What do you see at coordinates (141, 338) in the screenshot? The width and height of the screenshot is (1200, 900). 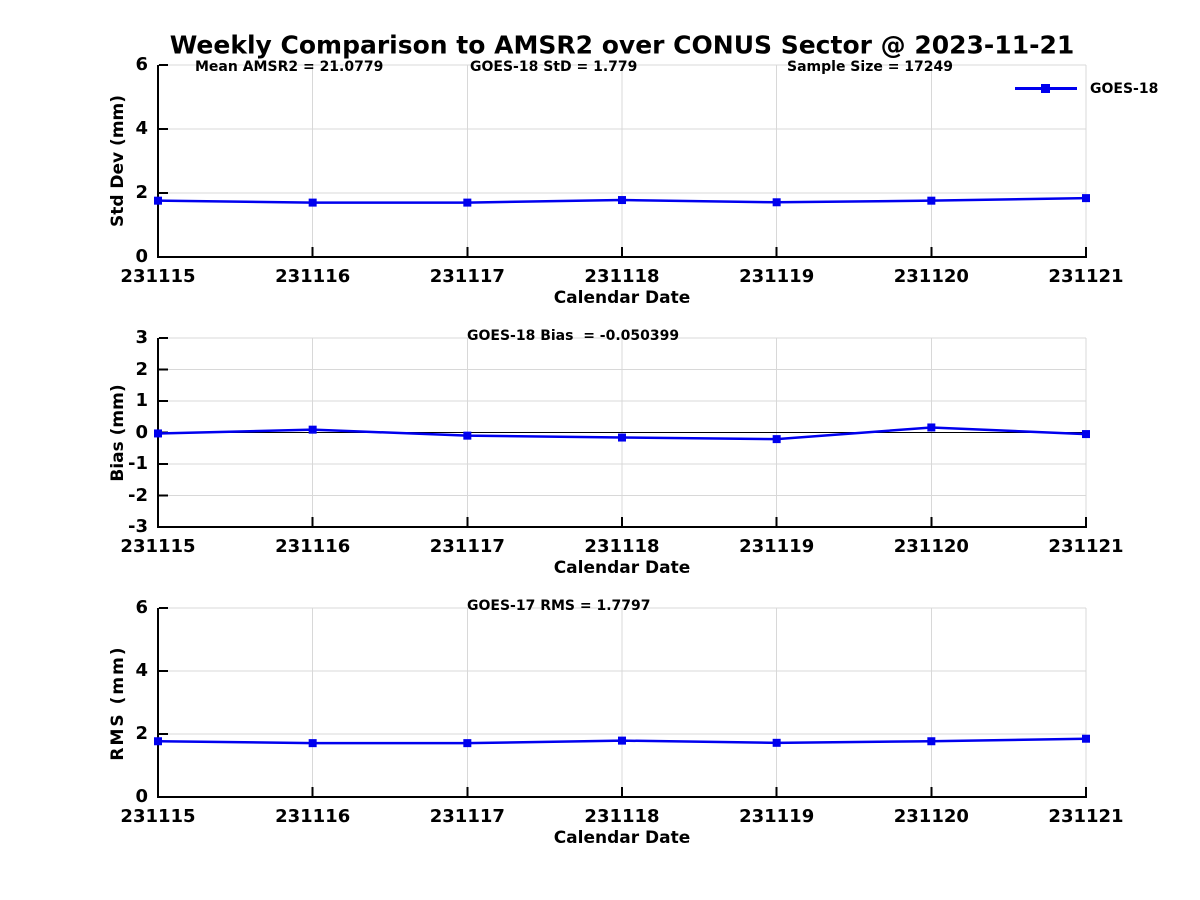 I see `y-tick-label: 3` at bounding box center [141, 338].